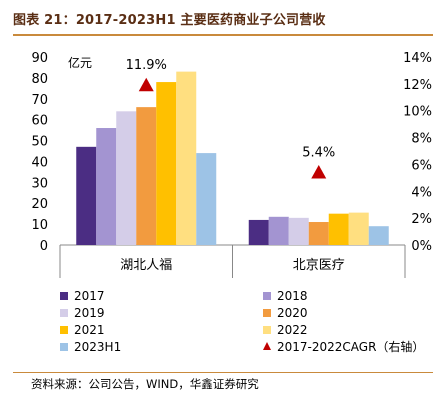 The image size is (446, 402). Describe the element at coordinates (421, 192) in the screenshot. I see `right-y-tick-label: 4%` at that location.